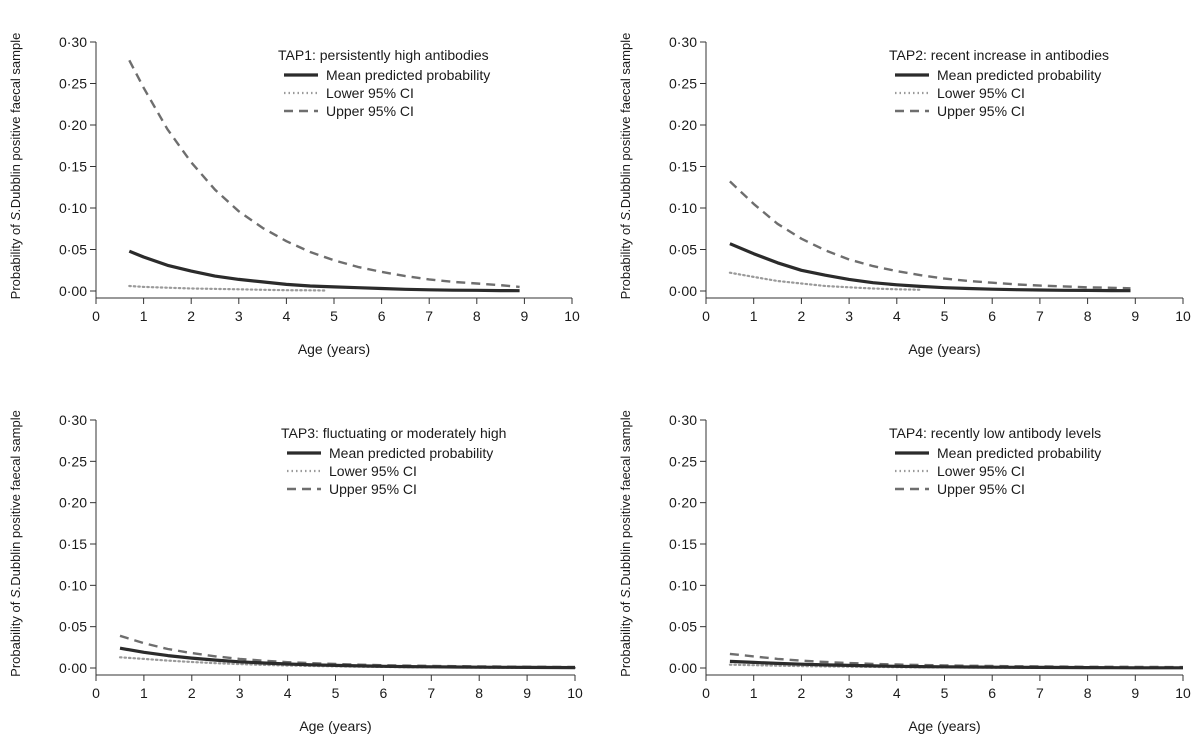 The image size is (1196, 737). I want to click on legend-title: TAP4: recently low antibody levels, so click(995, 433).